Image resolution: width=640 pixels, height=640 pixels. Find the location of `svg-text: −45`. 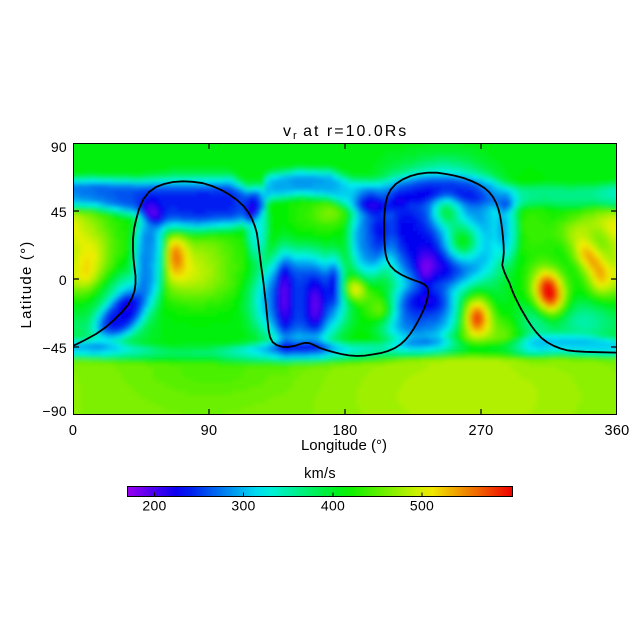

svg-text: −45 is located at coordinates (54, 348).